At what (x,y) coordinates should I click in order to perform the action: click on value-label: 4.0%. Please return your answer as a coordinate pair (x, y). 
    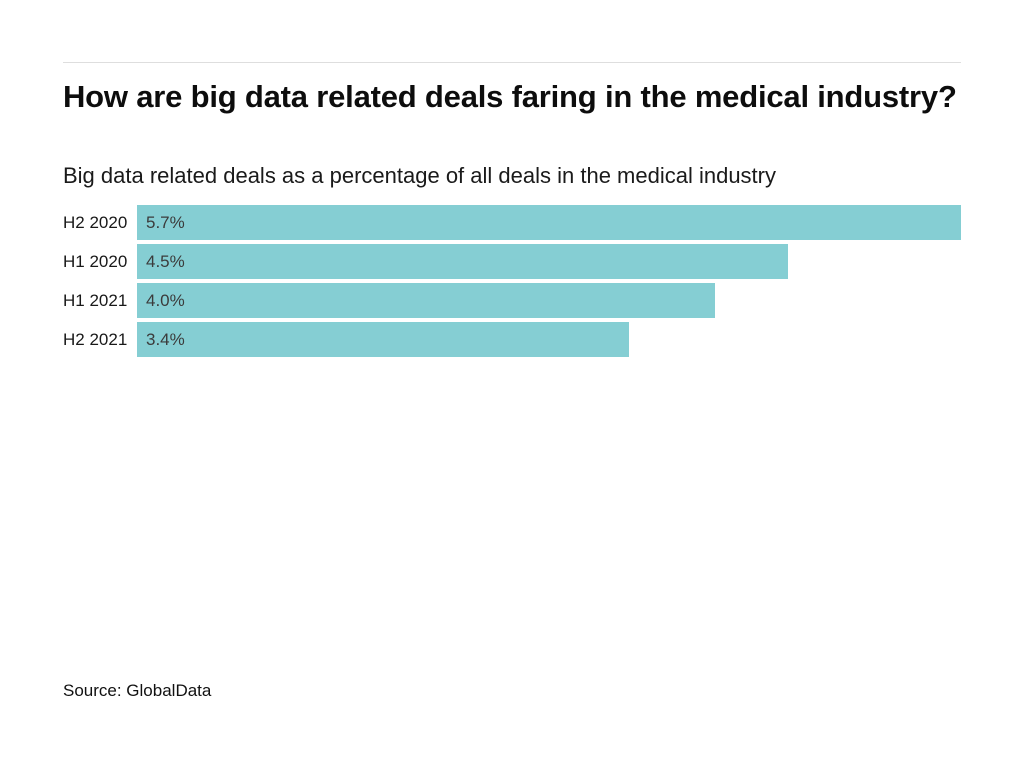
    Looking at the image, I should click on (165, 300).